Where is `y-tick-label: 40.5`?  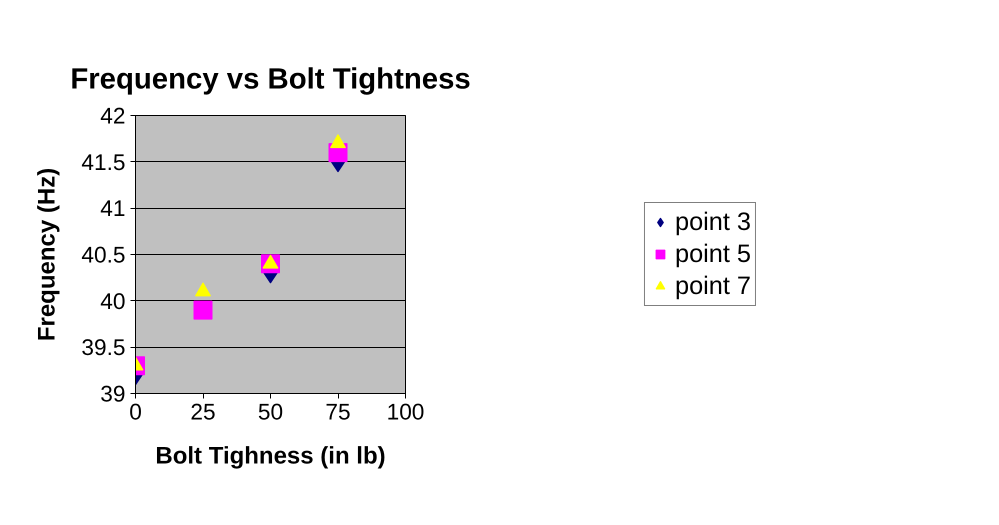 y-tick-label: 40.5 is located at coordinates (103, 255).